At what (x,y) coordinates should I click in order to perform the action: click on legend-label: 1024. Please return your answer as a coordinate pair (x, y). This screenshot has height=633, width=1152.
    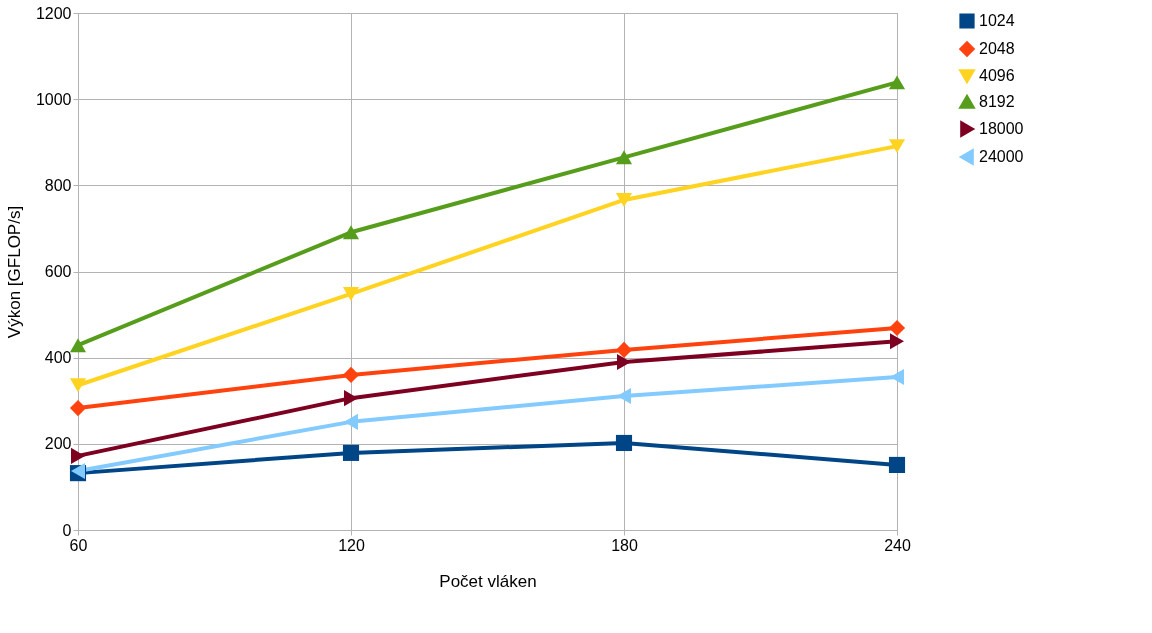
    Looking at the image, I should click on (997, 20).